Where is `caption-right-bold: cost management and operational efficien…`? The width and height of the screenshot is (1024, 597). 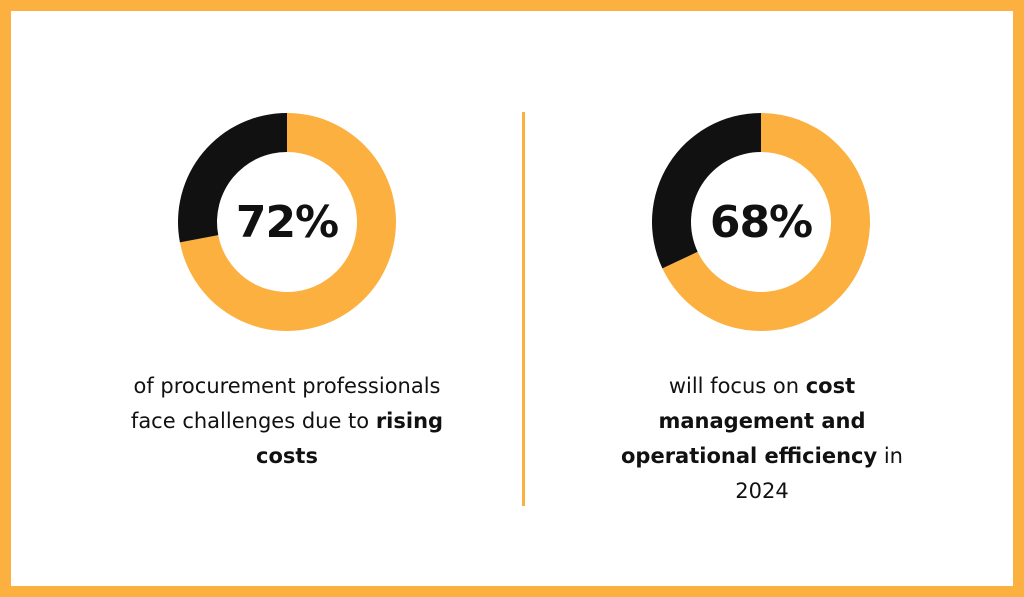 caption-right-bold: cost management and operational efficien… is located at coordinates (749, 421).